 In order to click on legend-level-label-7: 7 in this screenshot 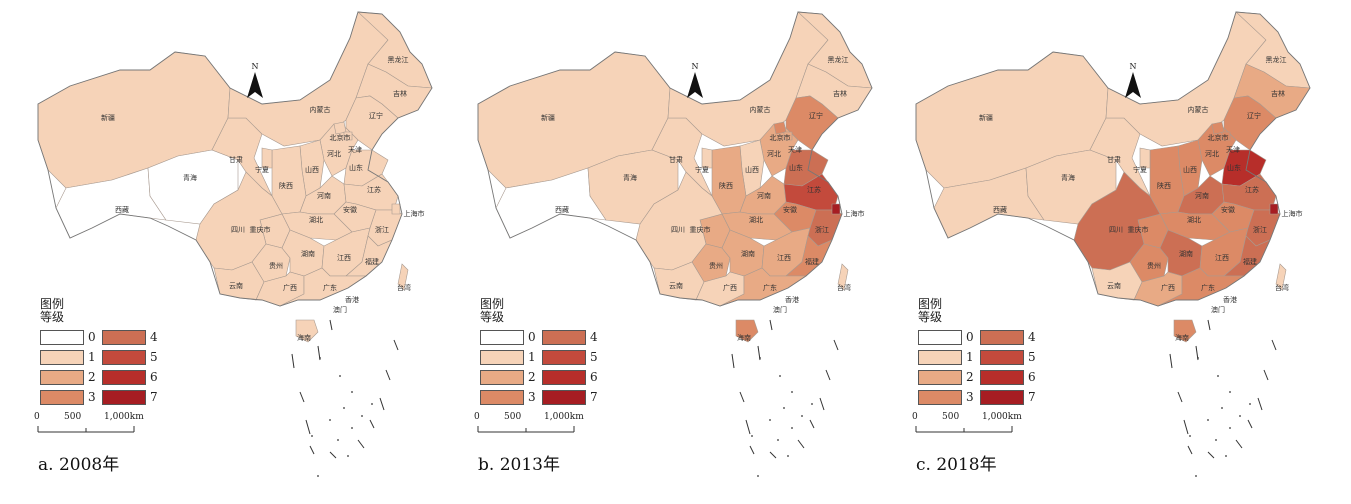, I will do `click(1032, 397)`.